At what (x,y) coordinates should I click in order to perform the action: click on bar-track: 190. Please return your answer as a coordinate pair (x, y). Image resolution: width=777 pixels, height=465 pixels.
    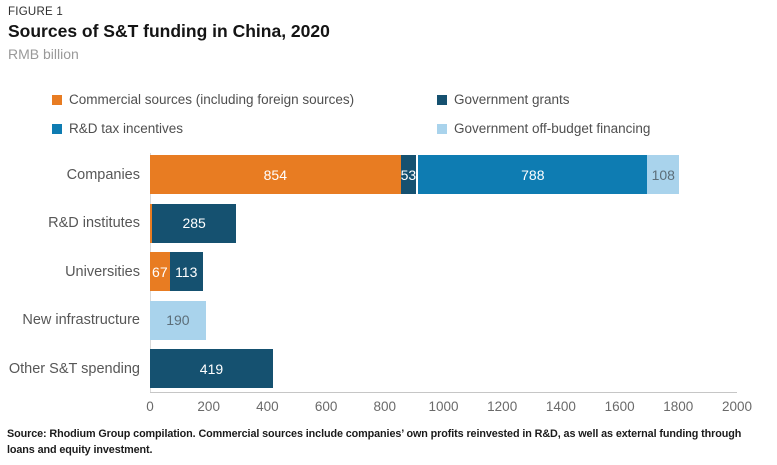
    Looking at the image, I should click on (443, 320).